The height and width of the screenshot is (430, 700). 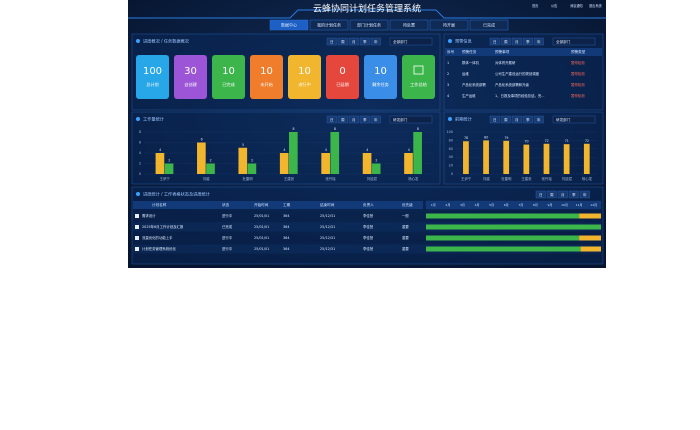 I want to click on header-link: 公告, so click(x=554, y=5).